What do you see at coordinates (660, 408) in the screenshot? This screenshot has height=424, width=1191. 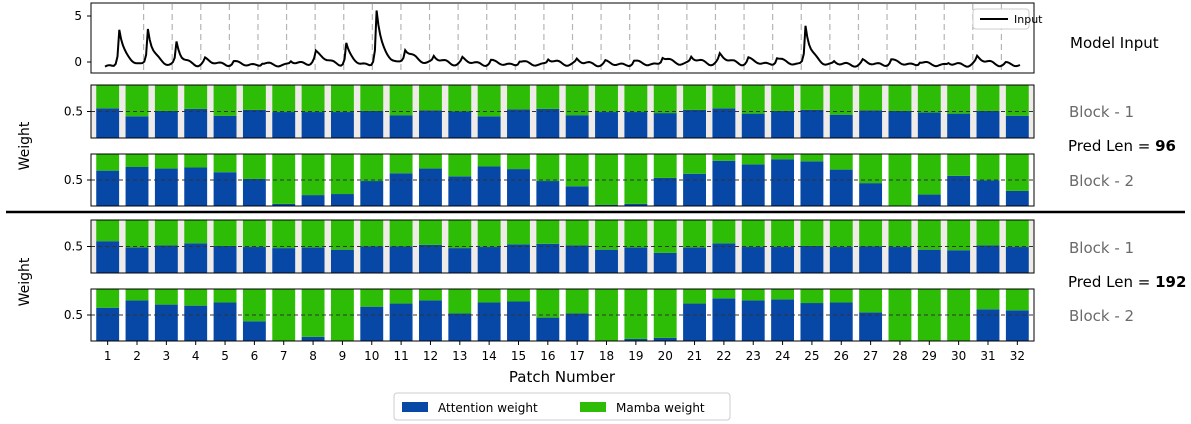 I see `mamba-legend-label: Mamba weight` at bounding box center [660, 408].